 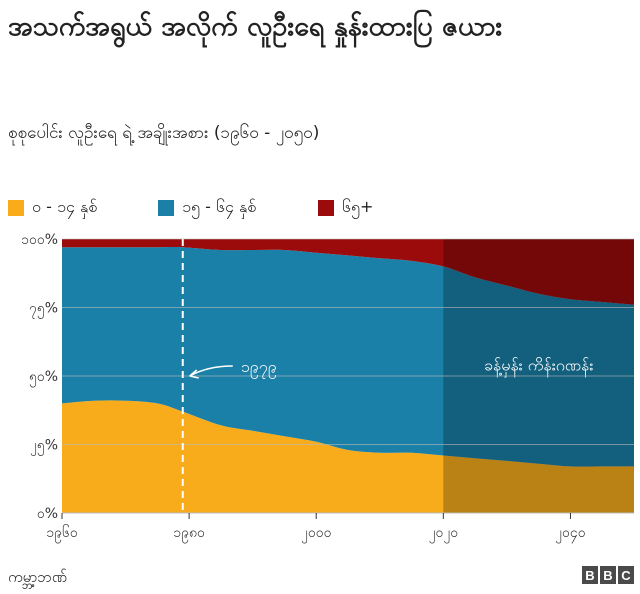 What do you see at coordinates (538, 367) in the screenshot?
I see `projection-label: ခန့်မှန်း ကိန်းဂဏန်း` at bounding box center [538, 367].